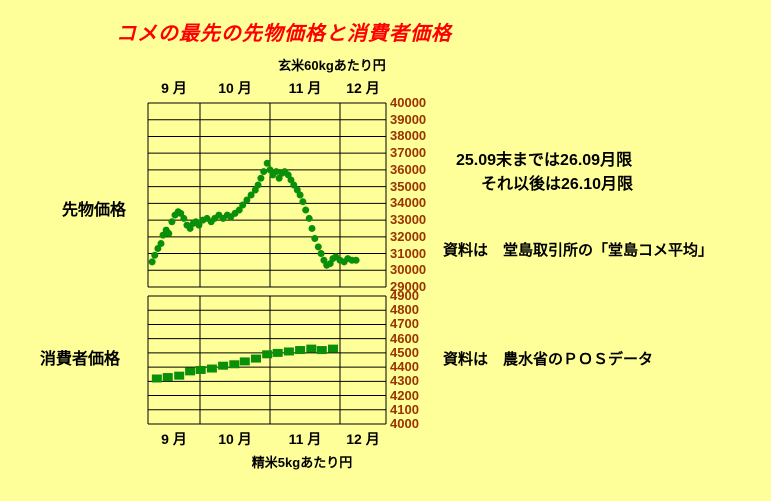 The height and width of the screenshot is (501, 771). Describe the element at coordinates (404, 324) in the screenshot. I see `y-tick-label: 4700` at that location.